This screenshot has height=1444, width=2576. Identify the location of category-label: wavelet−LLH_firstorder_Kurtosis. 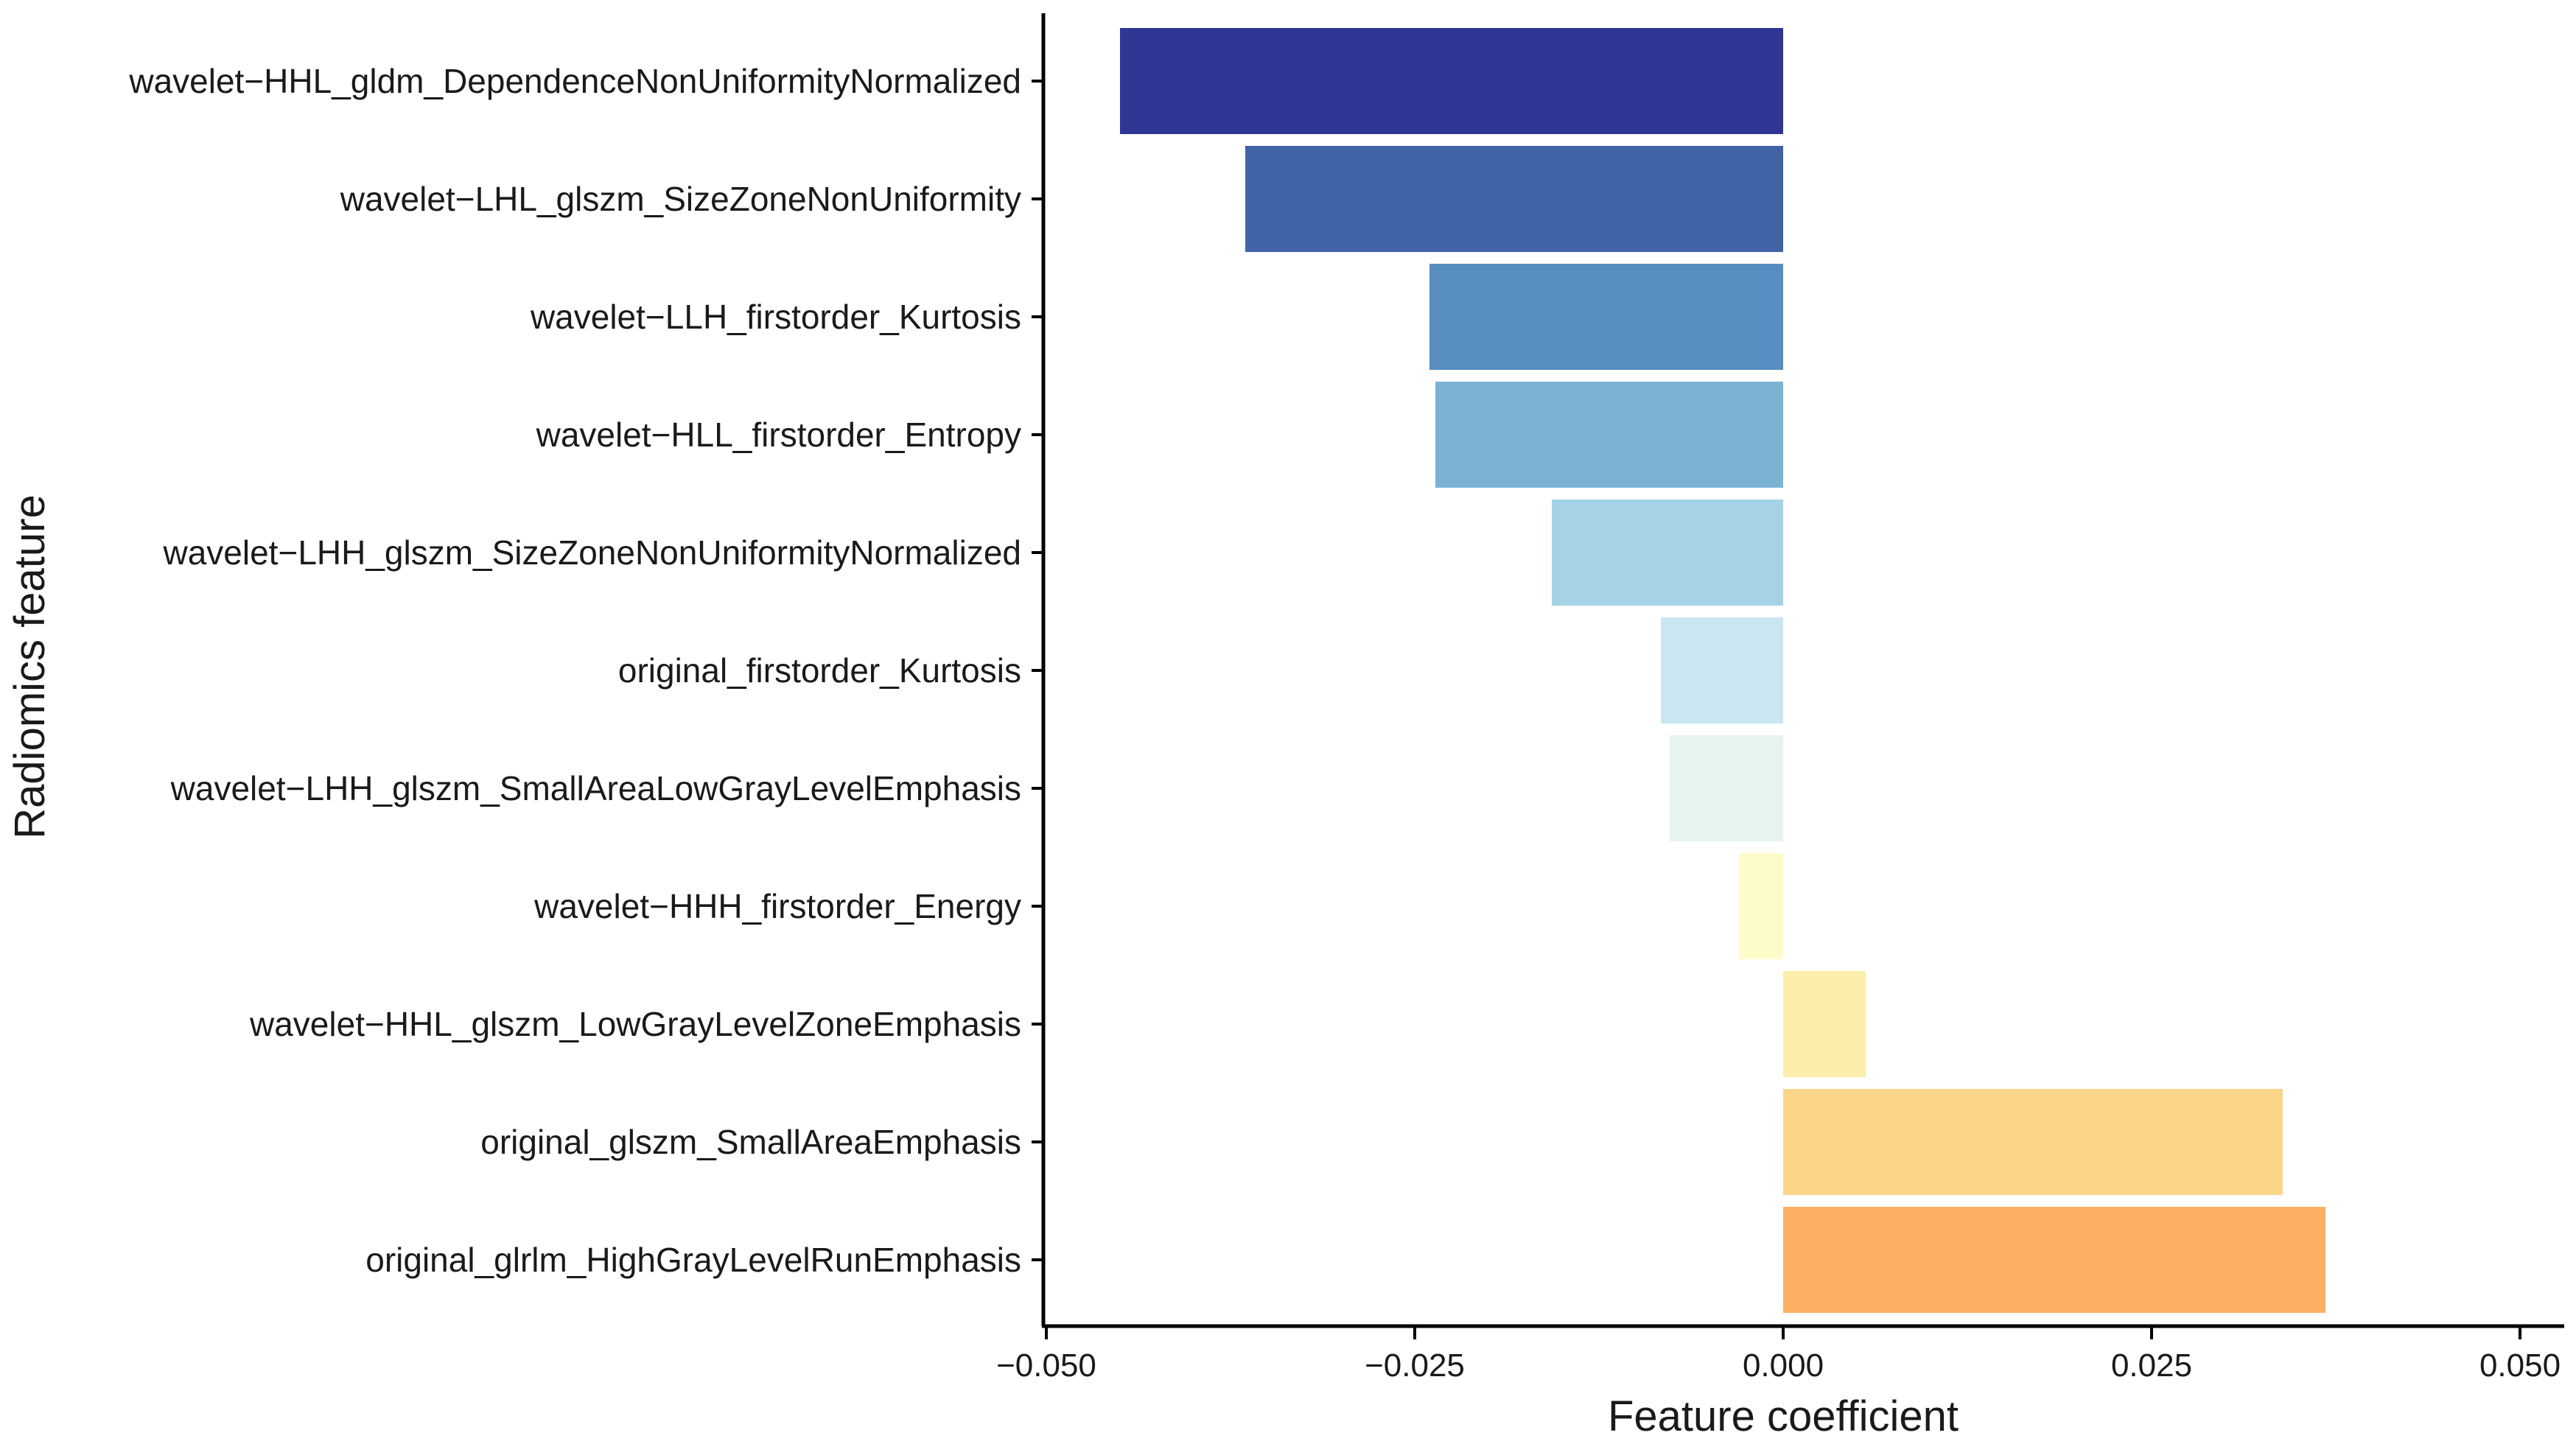
(775, 317).